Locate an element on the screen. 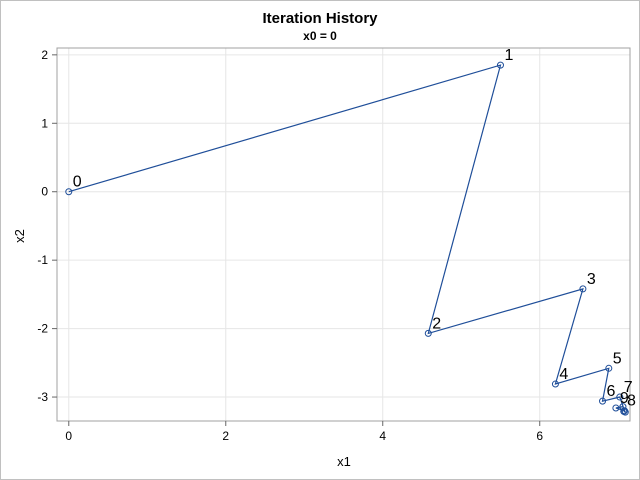 This screenshot has width=640, height=480. point-label: 2 is located at coordinates (436, 323).